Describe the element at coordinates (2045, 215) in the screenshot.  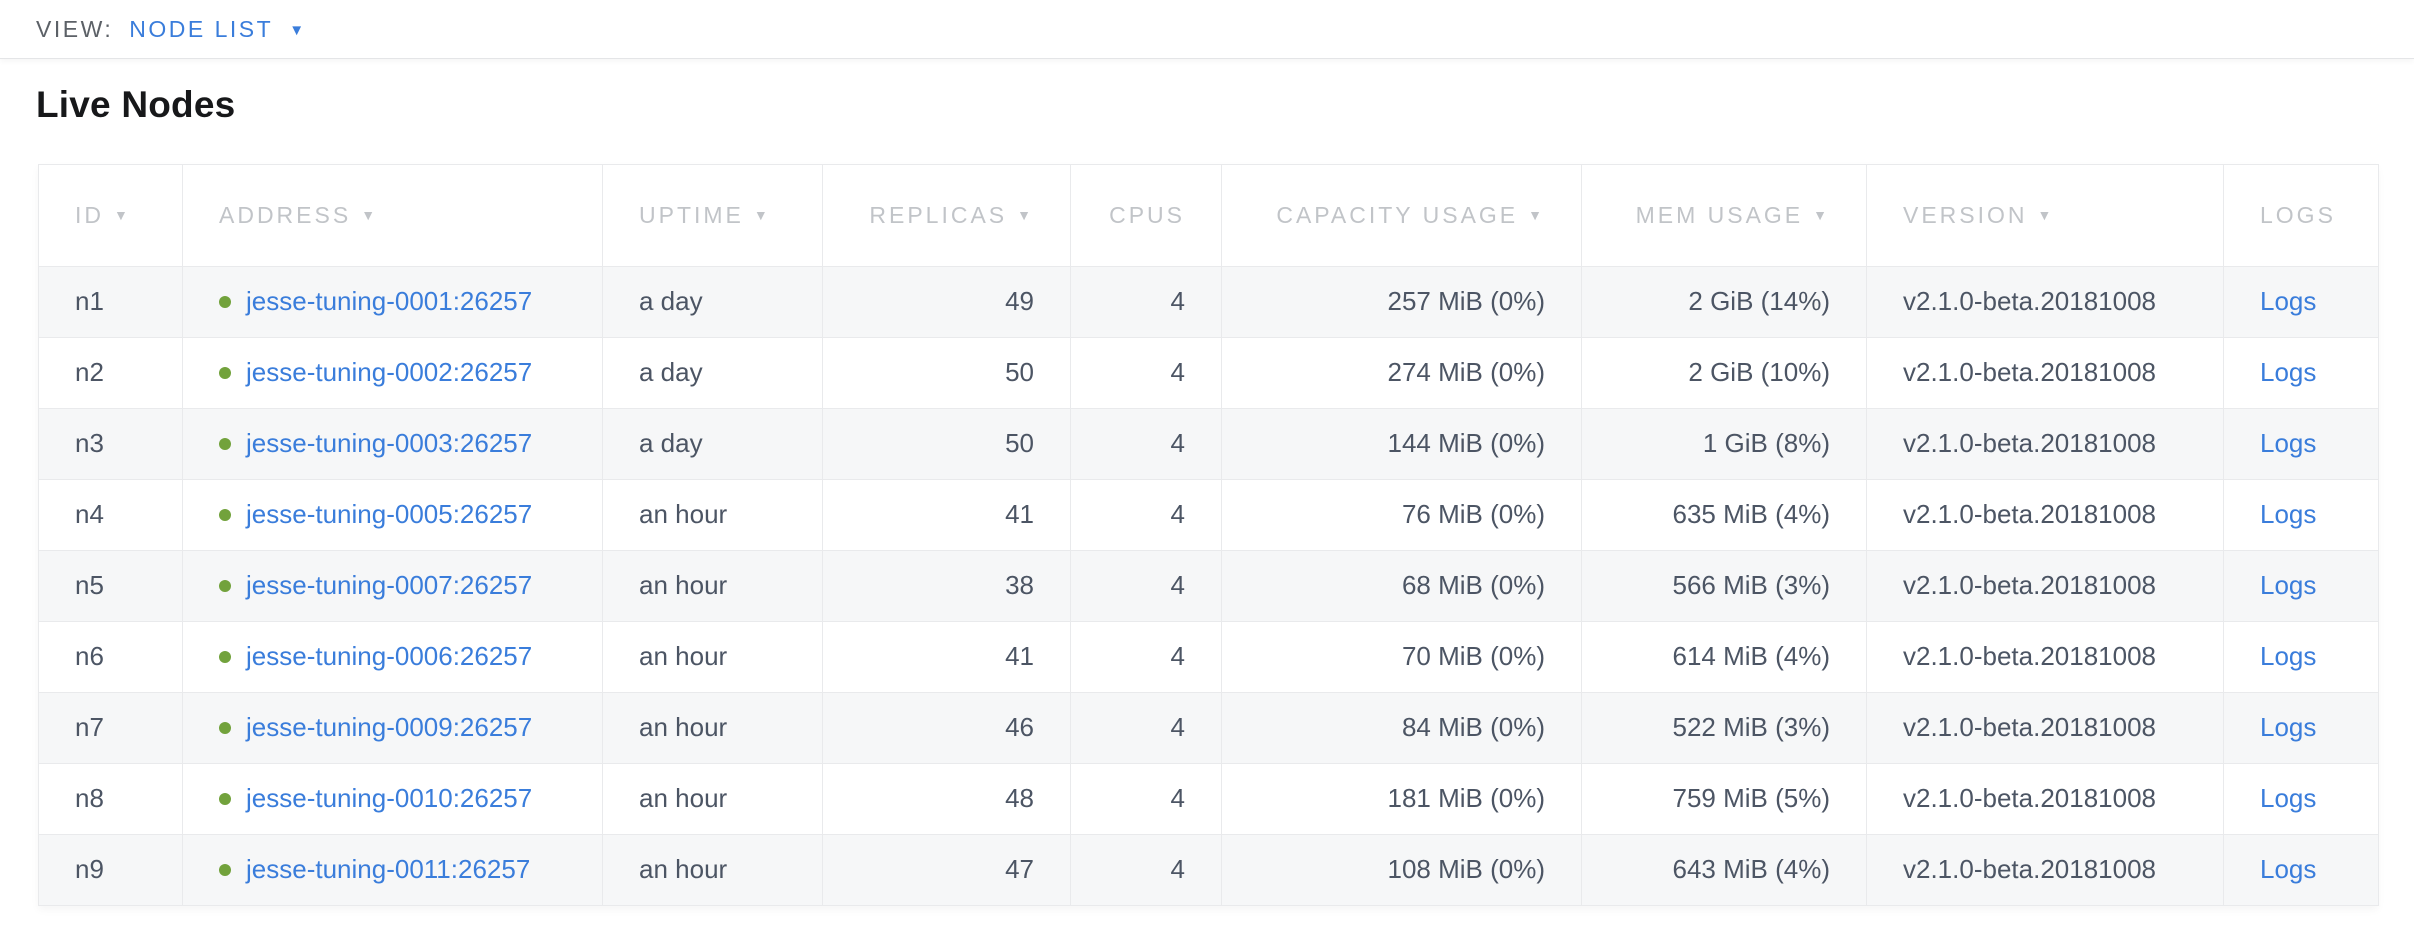
I see `column-header-version: VERSION ▼` at that location.